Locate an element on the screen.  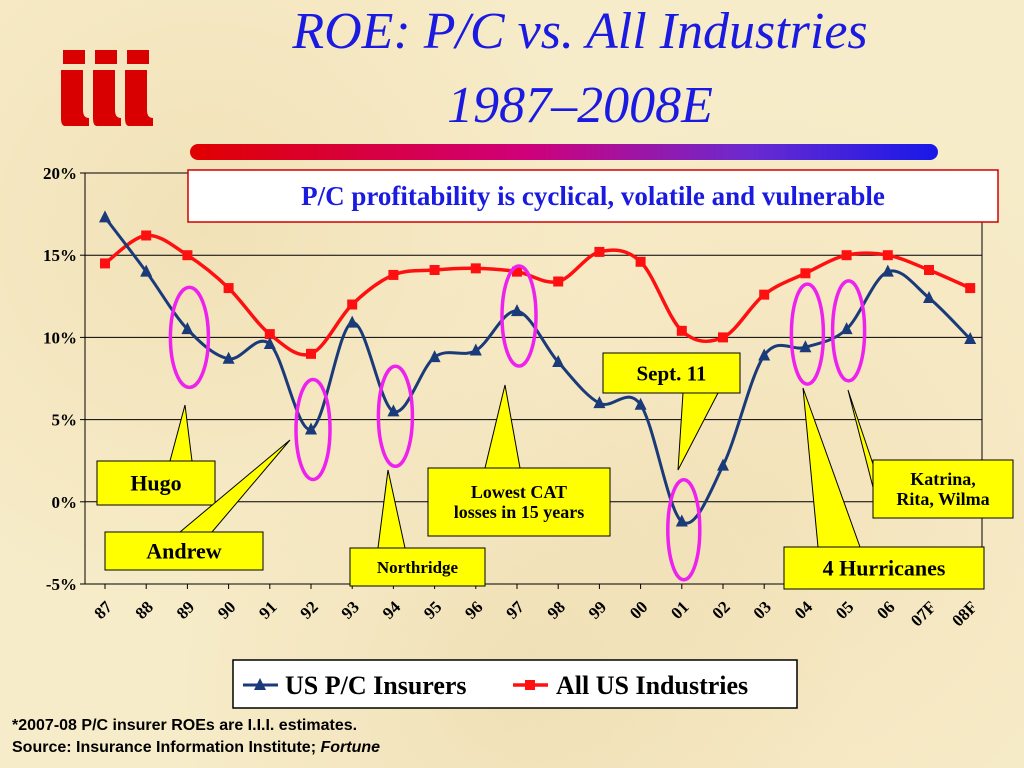
banner-box is located at coordinates (593, 196).